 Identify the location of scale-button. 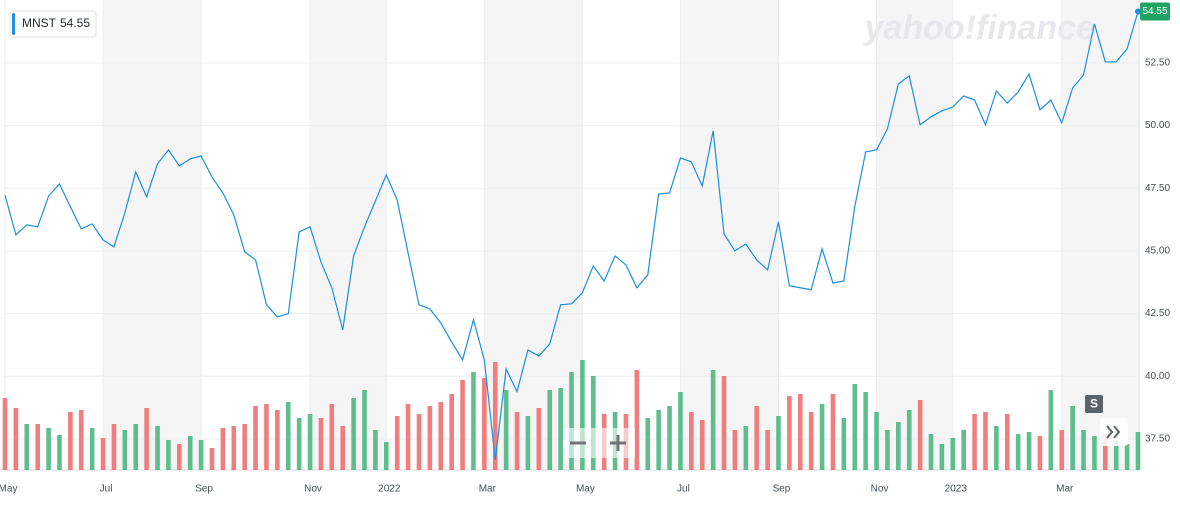
(1094, 404).